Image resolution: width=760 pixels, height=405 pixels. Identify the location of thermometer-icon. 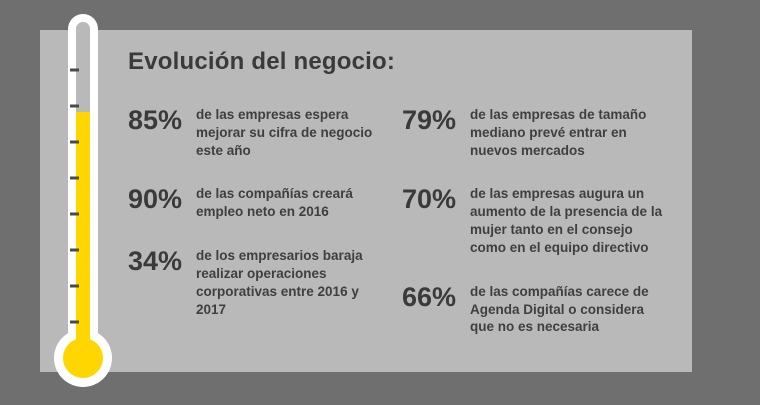
(83, 200).